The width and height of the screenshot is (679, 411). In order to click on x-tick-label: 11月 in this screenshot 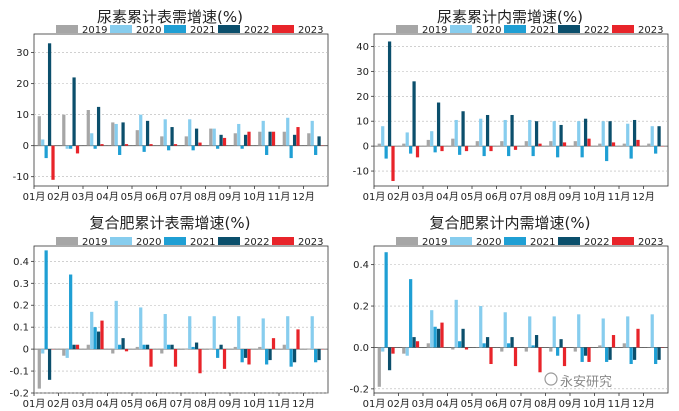, I will do `click(619, 197)`.